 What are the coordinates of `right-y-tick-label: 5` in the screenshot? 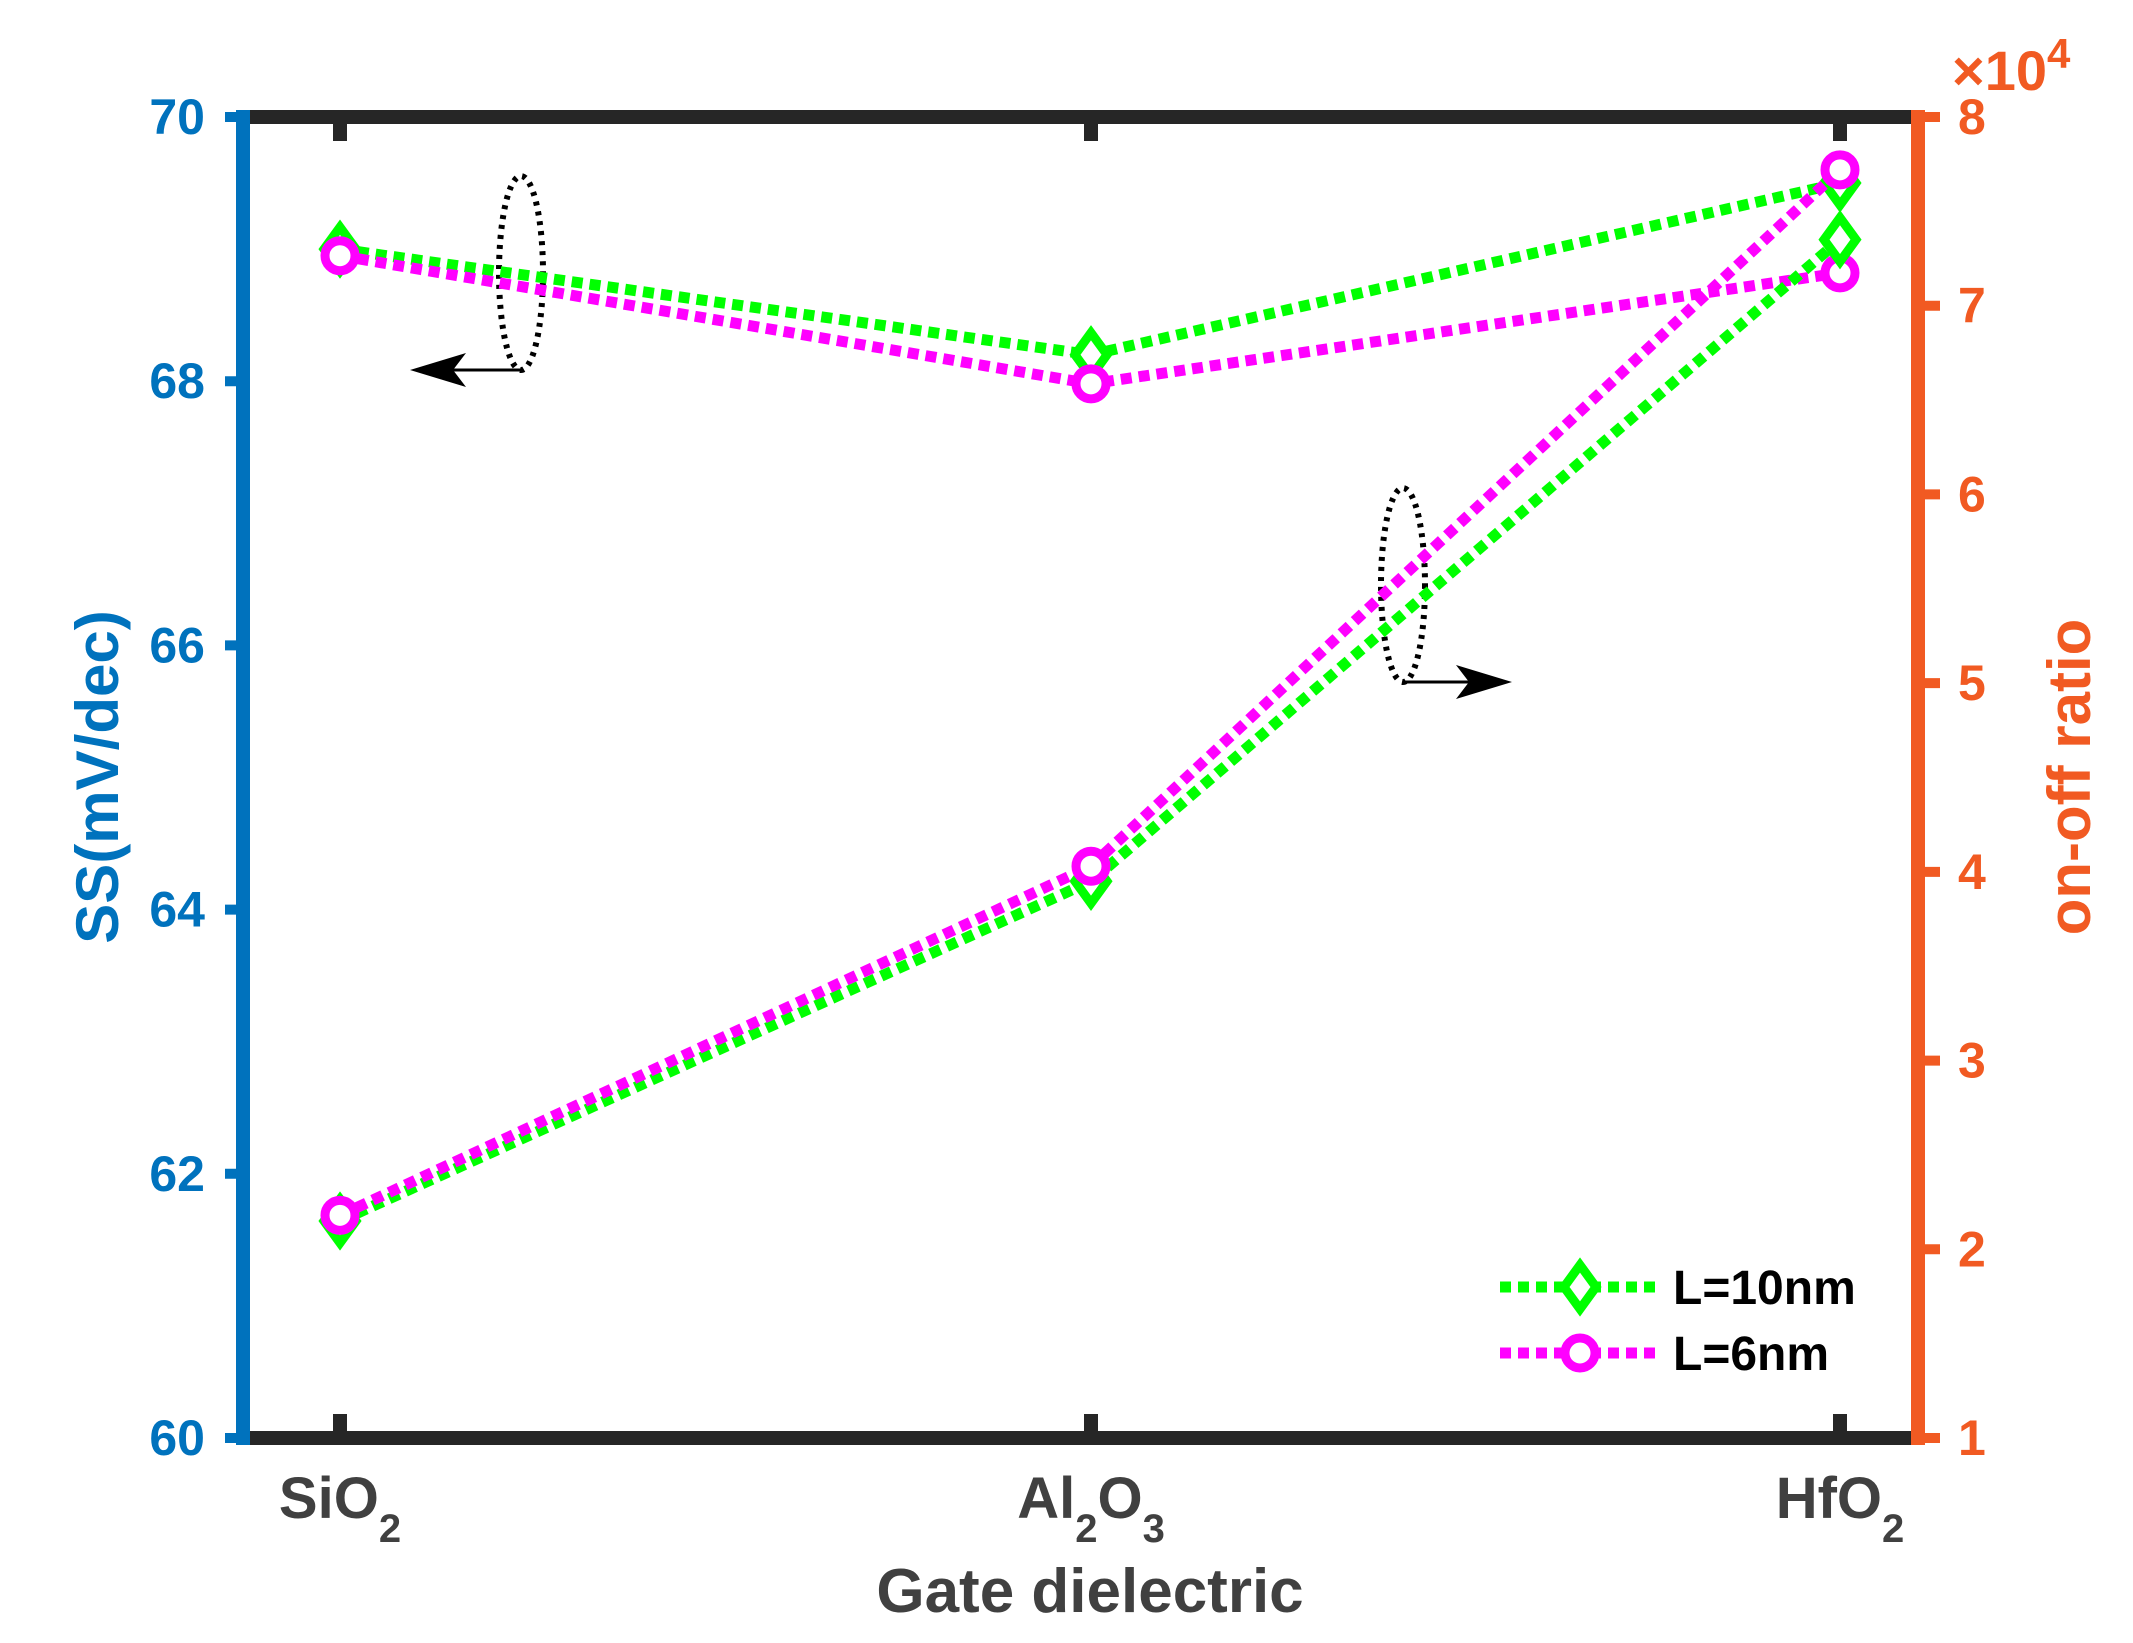 It's located at (1972, 683).